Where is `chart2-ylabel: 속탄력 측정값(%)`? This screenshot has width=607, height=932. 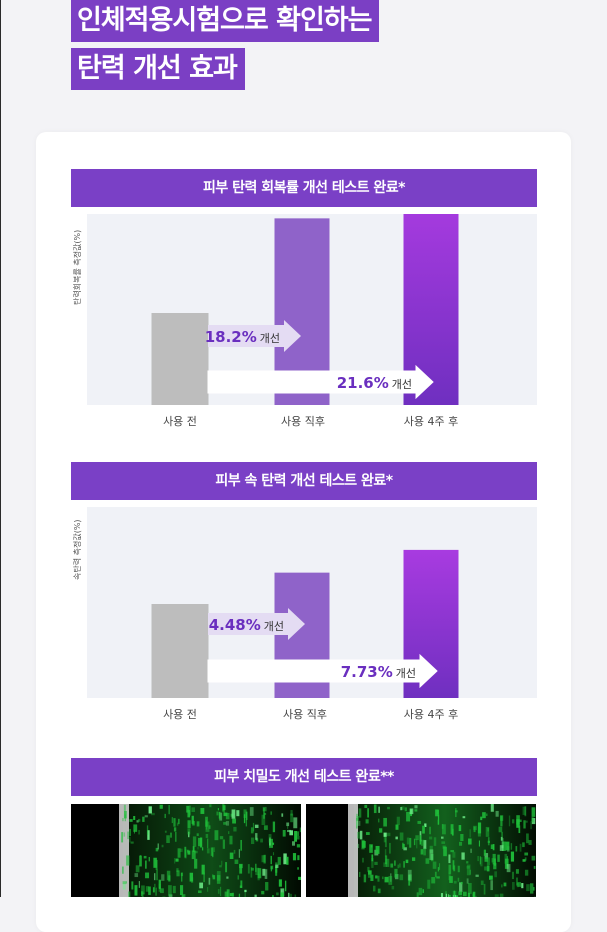 chart2-ylabel: 속탄력 측정값(%) is located at coordinates (77, 549).